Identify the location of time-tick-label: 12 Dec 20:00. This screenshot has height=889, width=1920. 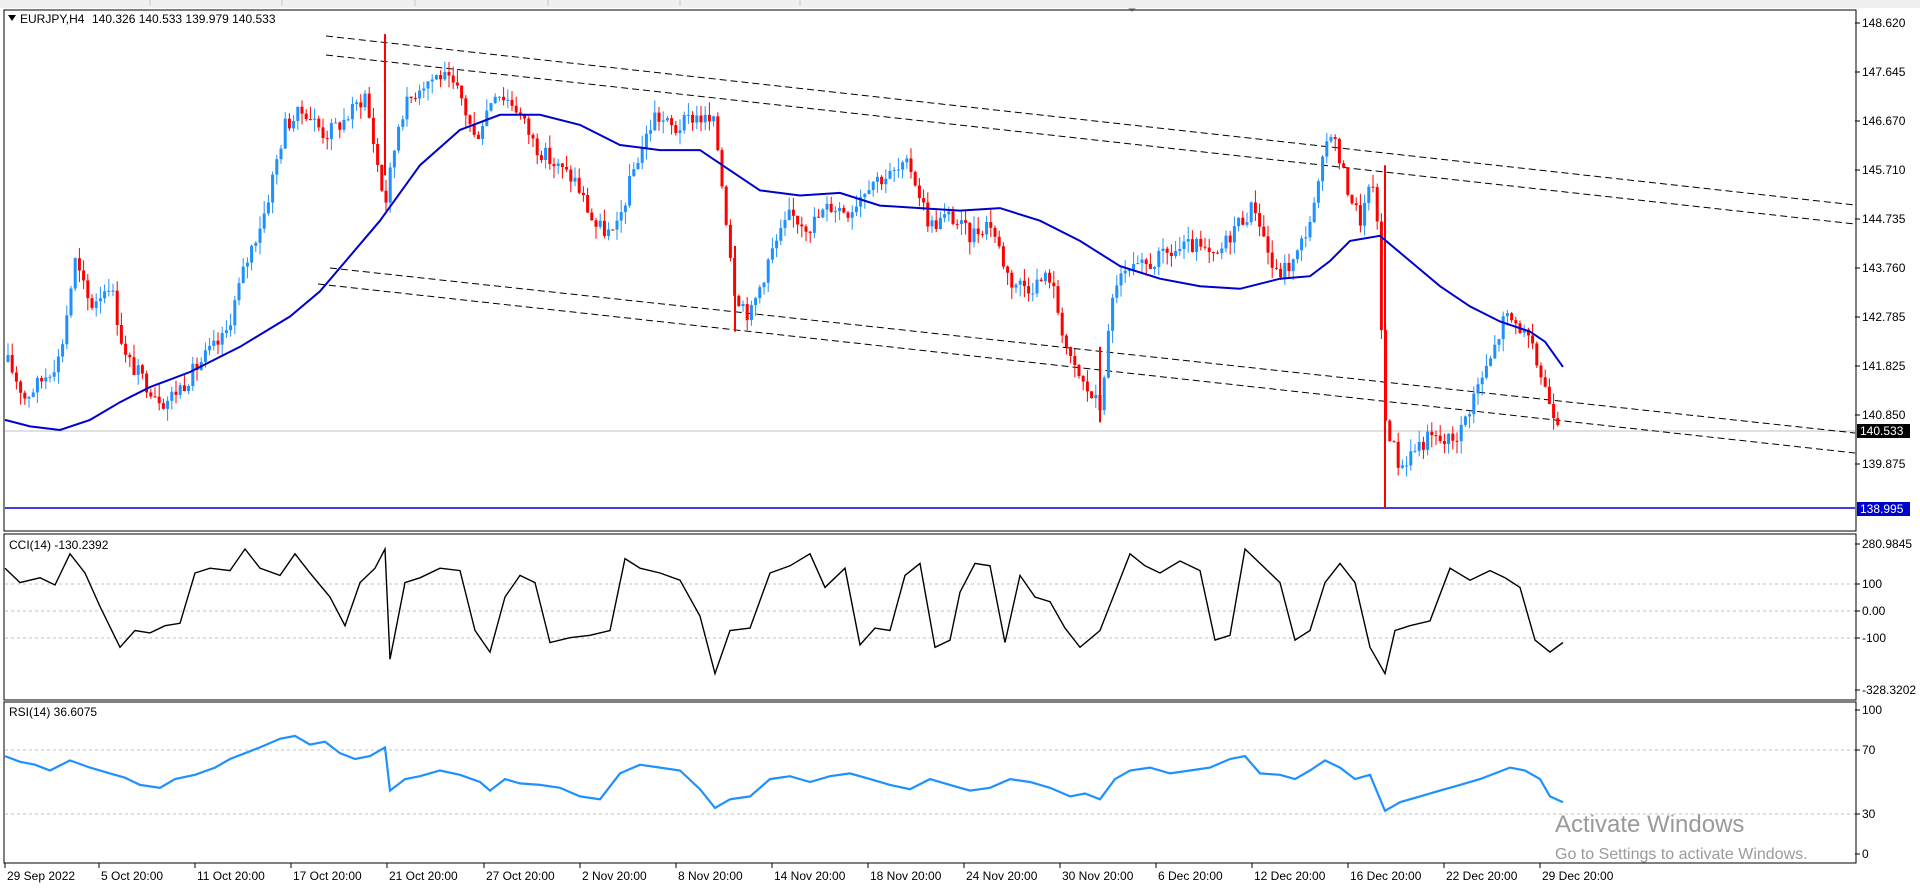
(1290, 876).